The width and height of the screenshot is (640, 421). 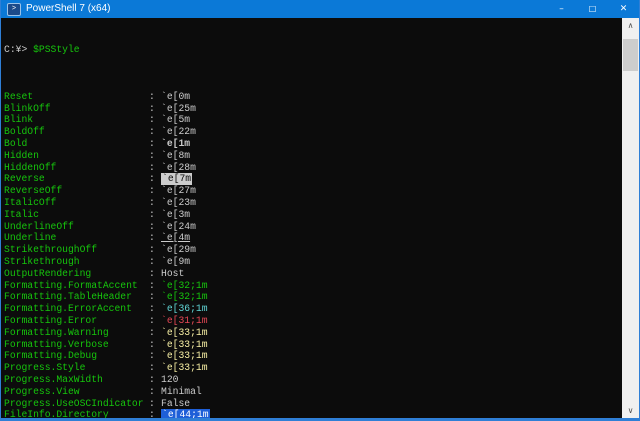 What do you see at coordinates (170, 379) in the screenshot?
I see `property-value: 120` at bounding box center [170, 379].